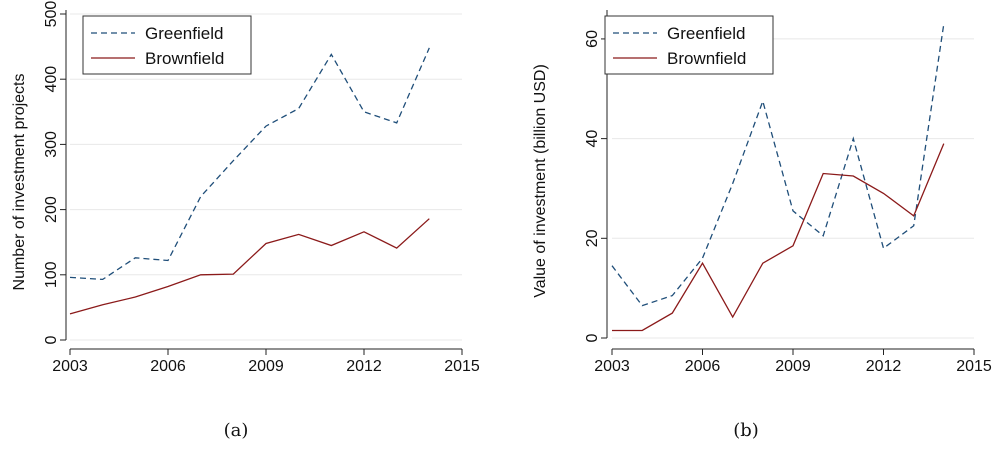  I want to click on y-tick-label: 40, so click(592, 139).